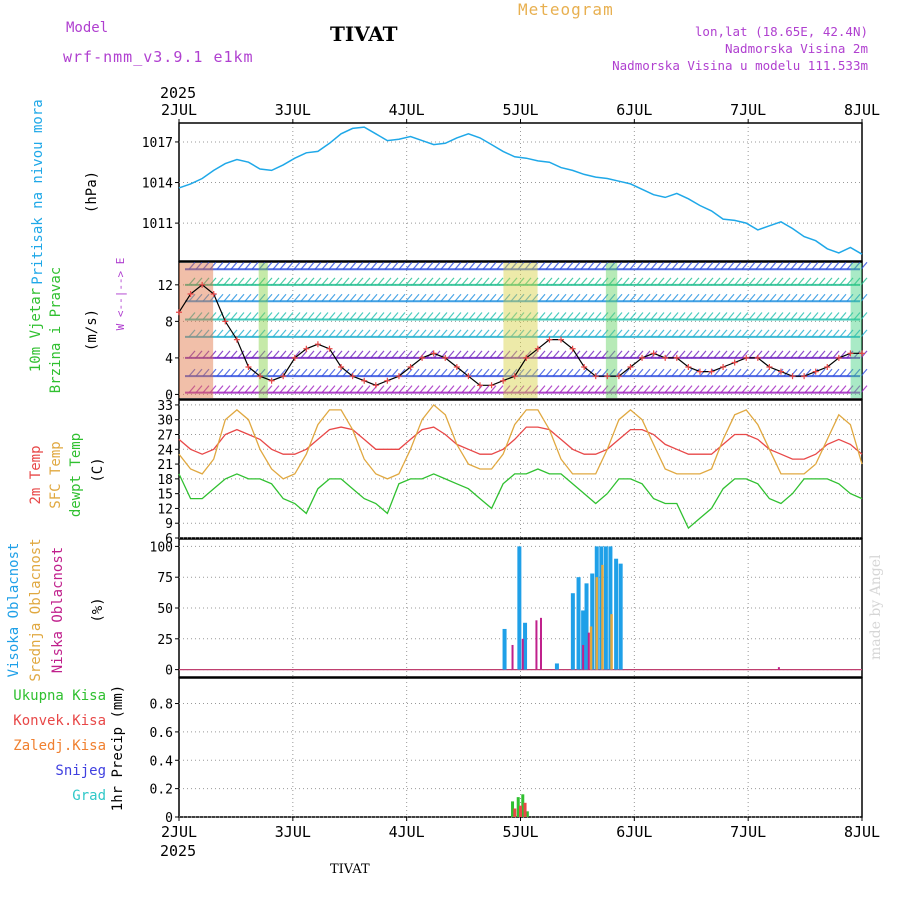  What do you see at coordinates (293, 110) in the screenshot?
I see `x-tick-label-top: 3JUL` at bounding box center [293, 110].